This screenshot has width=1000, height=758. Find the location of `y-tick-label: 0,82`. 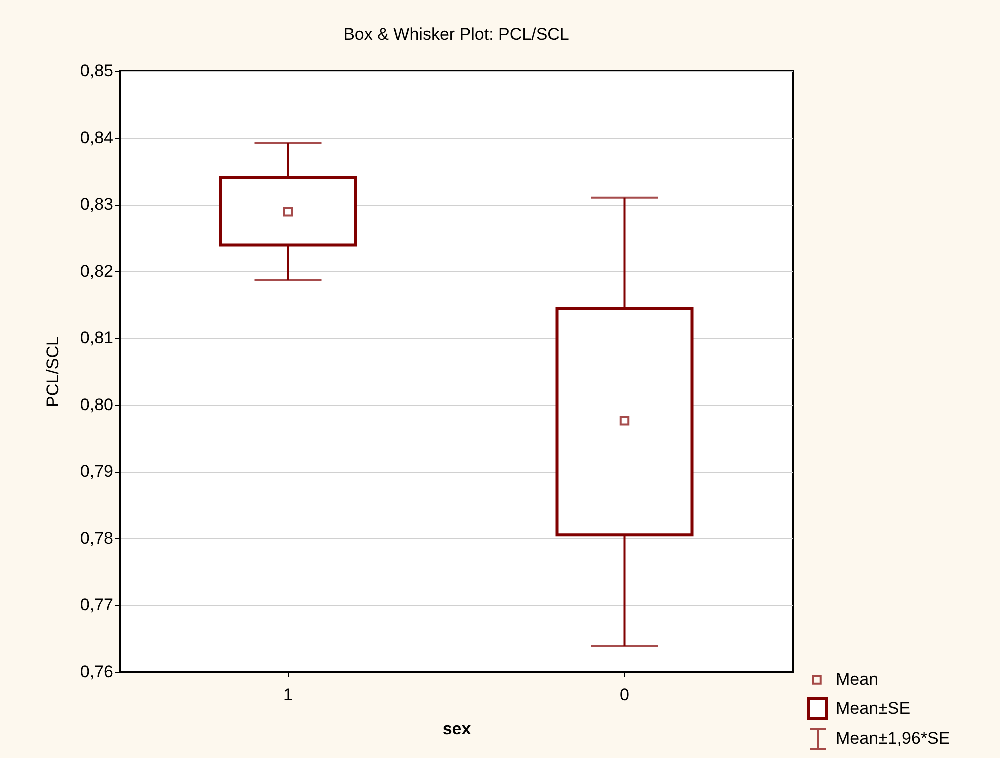

y-tick-label: 0,82 is located at coordinates (97, 271).